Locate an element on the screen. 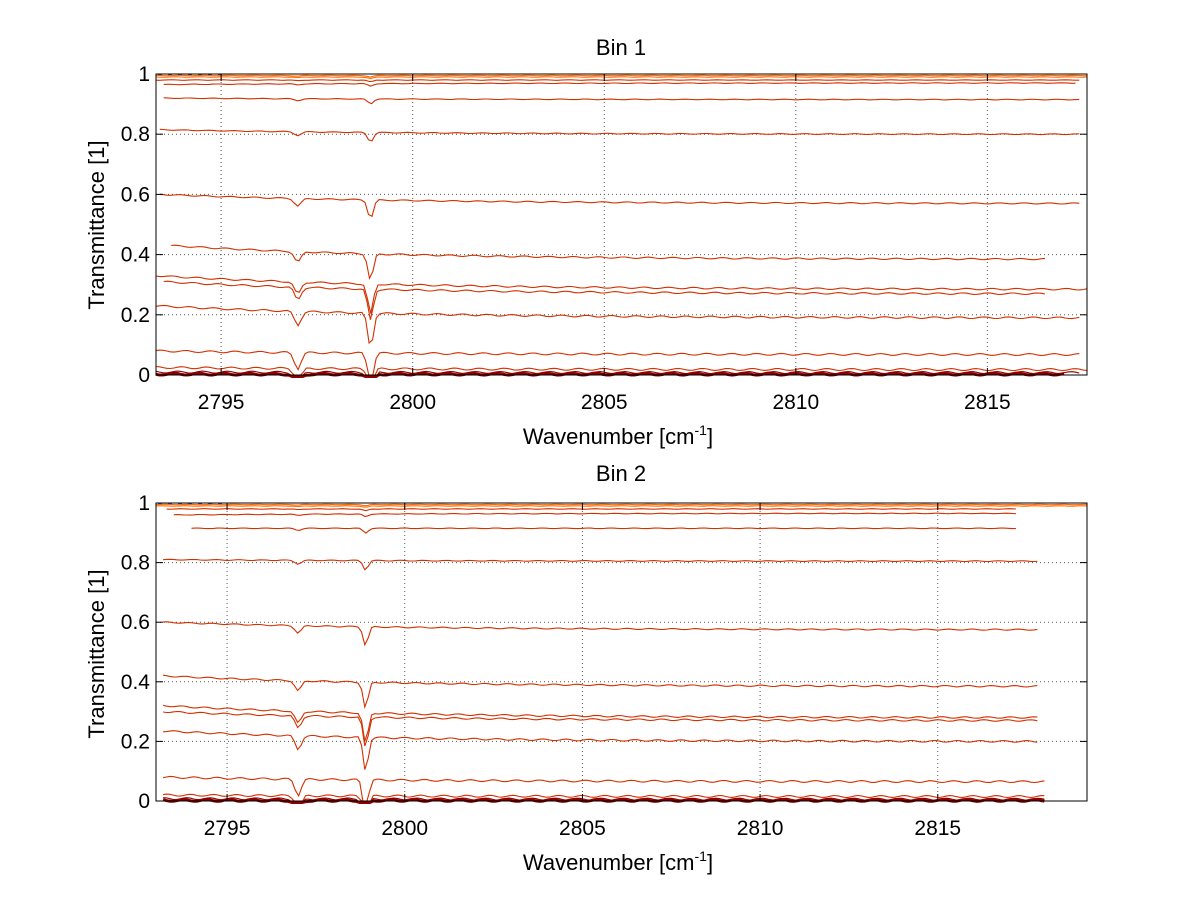  plot-title: Bin 1 is located at coordinates (621, 47).